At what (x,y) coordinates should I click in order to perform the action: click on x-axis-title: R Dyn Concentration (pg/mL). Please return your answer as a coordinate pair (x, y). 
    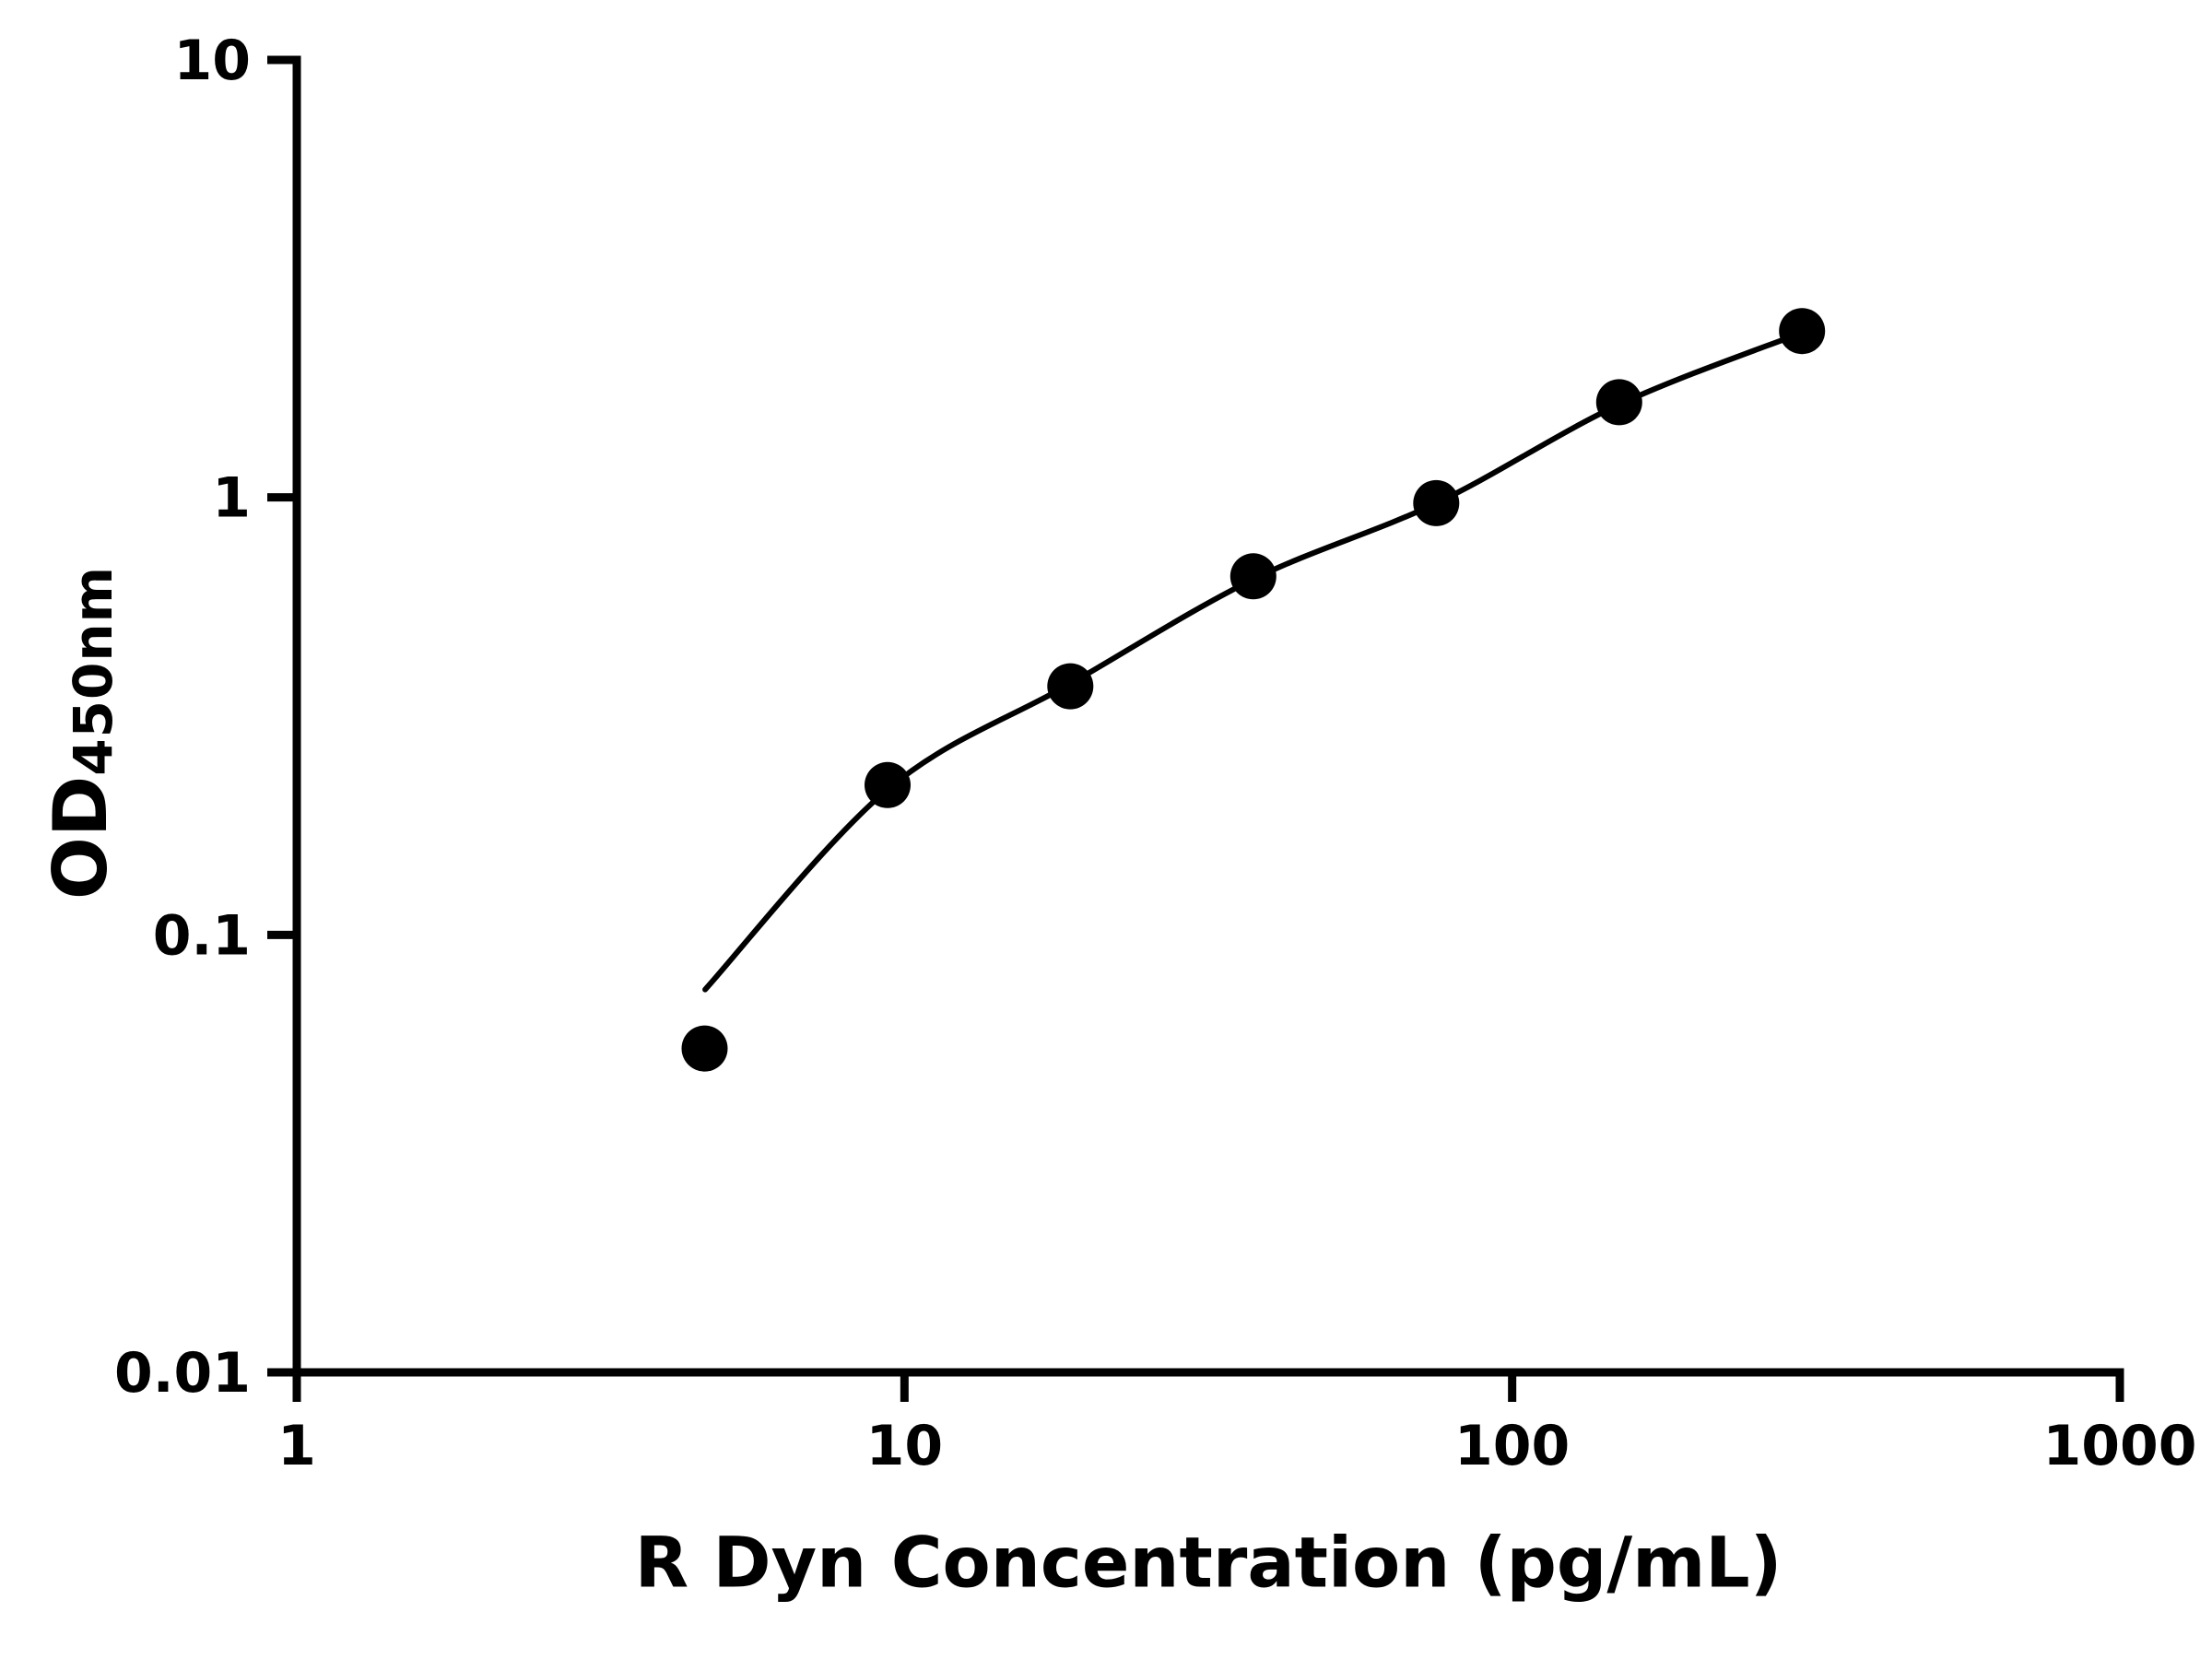
    Looking at the image, I should click on (1208, 1562).